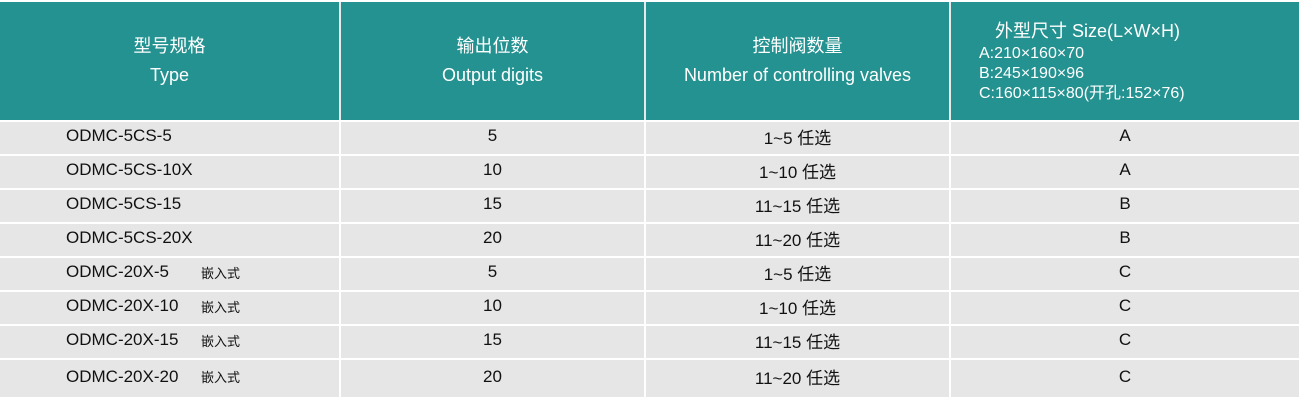 The width and height of the screenshot is (1299, 401). I want to click on model-name: ODMC-20X-20, so click(122, 376).